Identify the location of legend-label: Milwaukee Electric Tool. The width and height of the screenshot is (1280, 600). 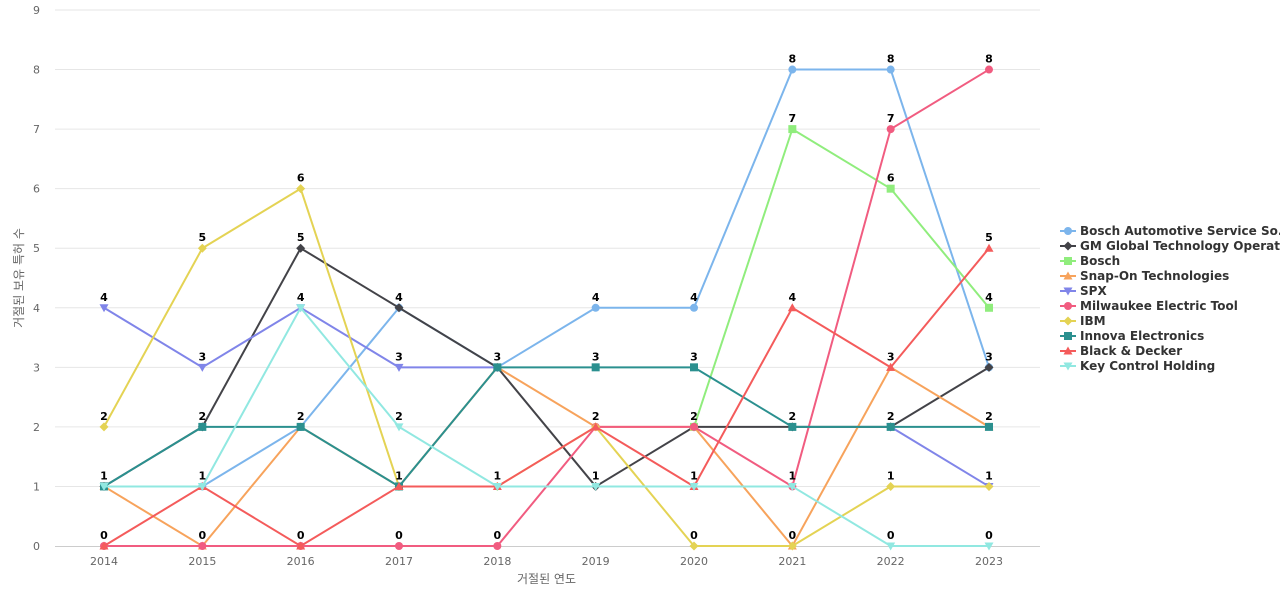
(1159, 306).